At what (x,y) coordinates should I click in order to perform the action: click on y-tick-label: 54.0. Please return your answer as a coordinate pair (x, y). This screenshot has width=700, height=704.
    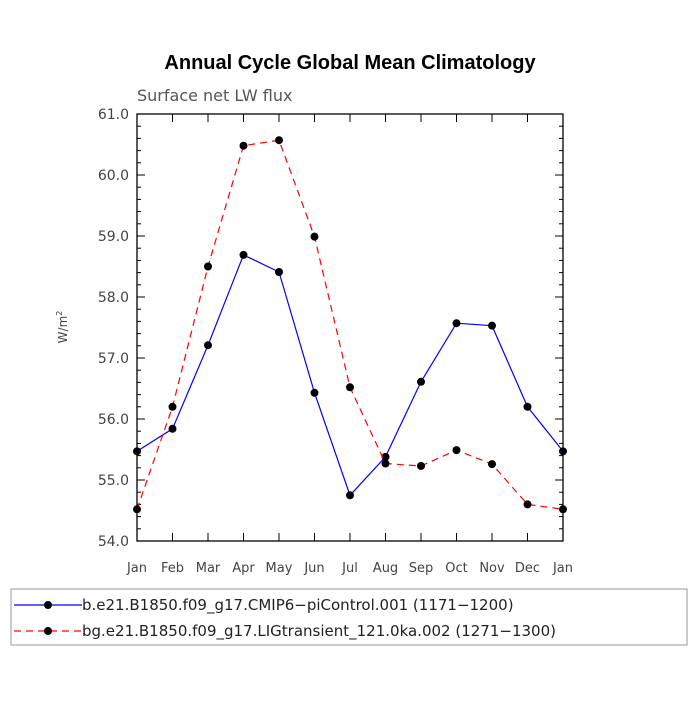
    Looking at the image, I should click on (113, 542).